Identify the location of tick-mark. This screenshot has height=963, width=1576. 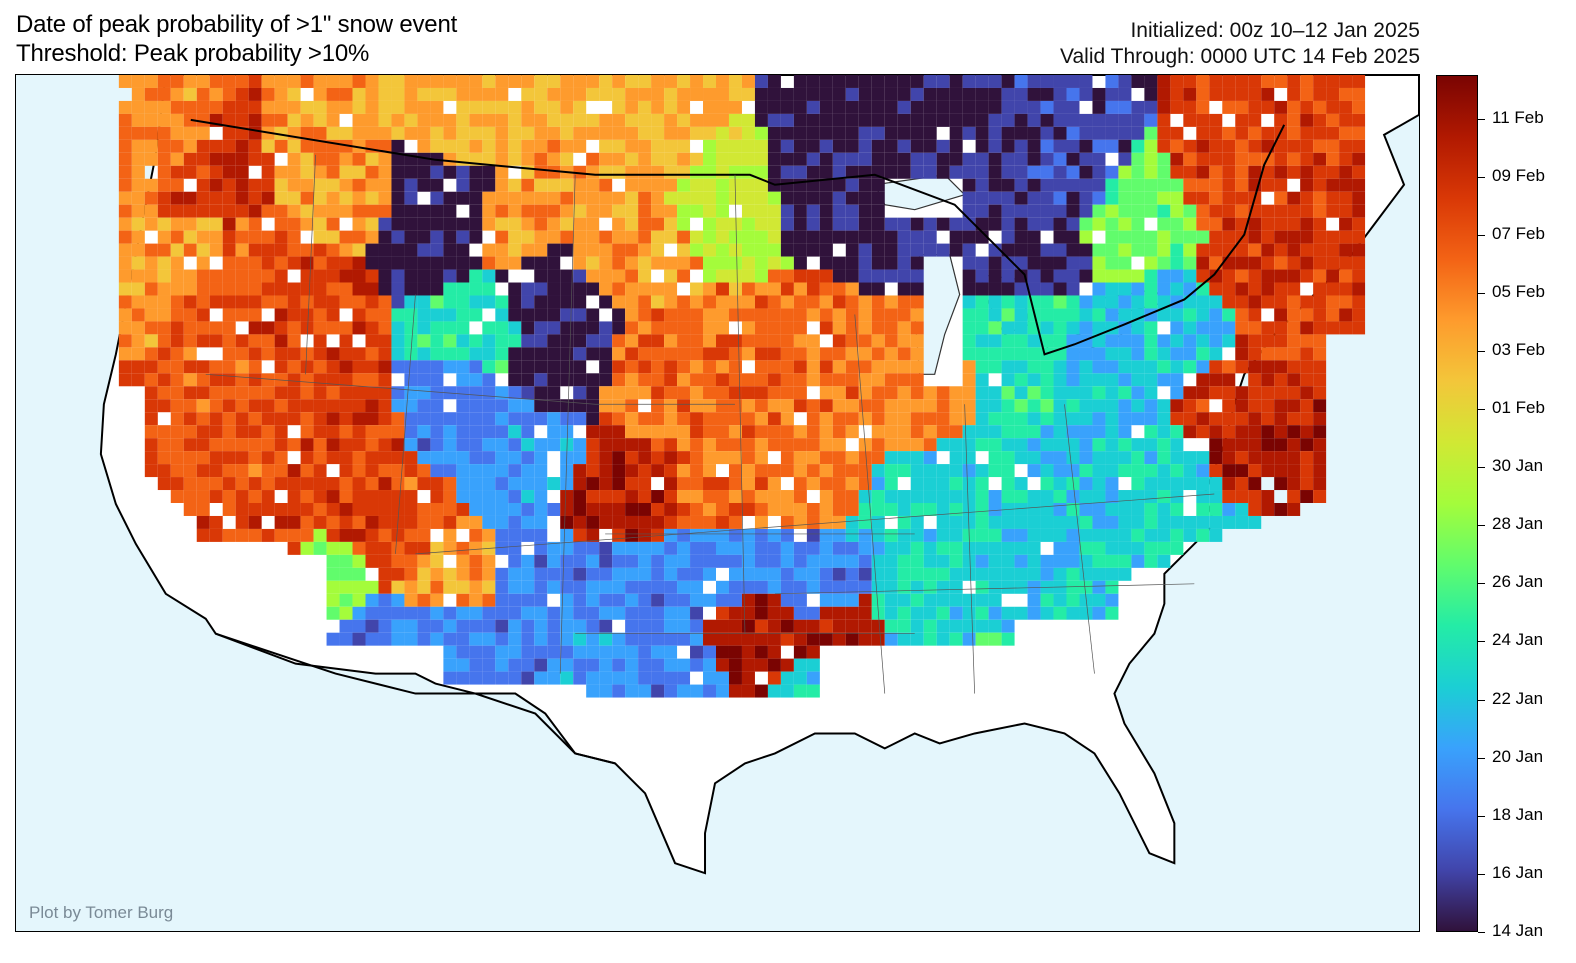
(1481, 584).